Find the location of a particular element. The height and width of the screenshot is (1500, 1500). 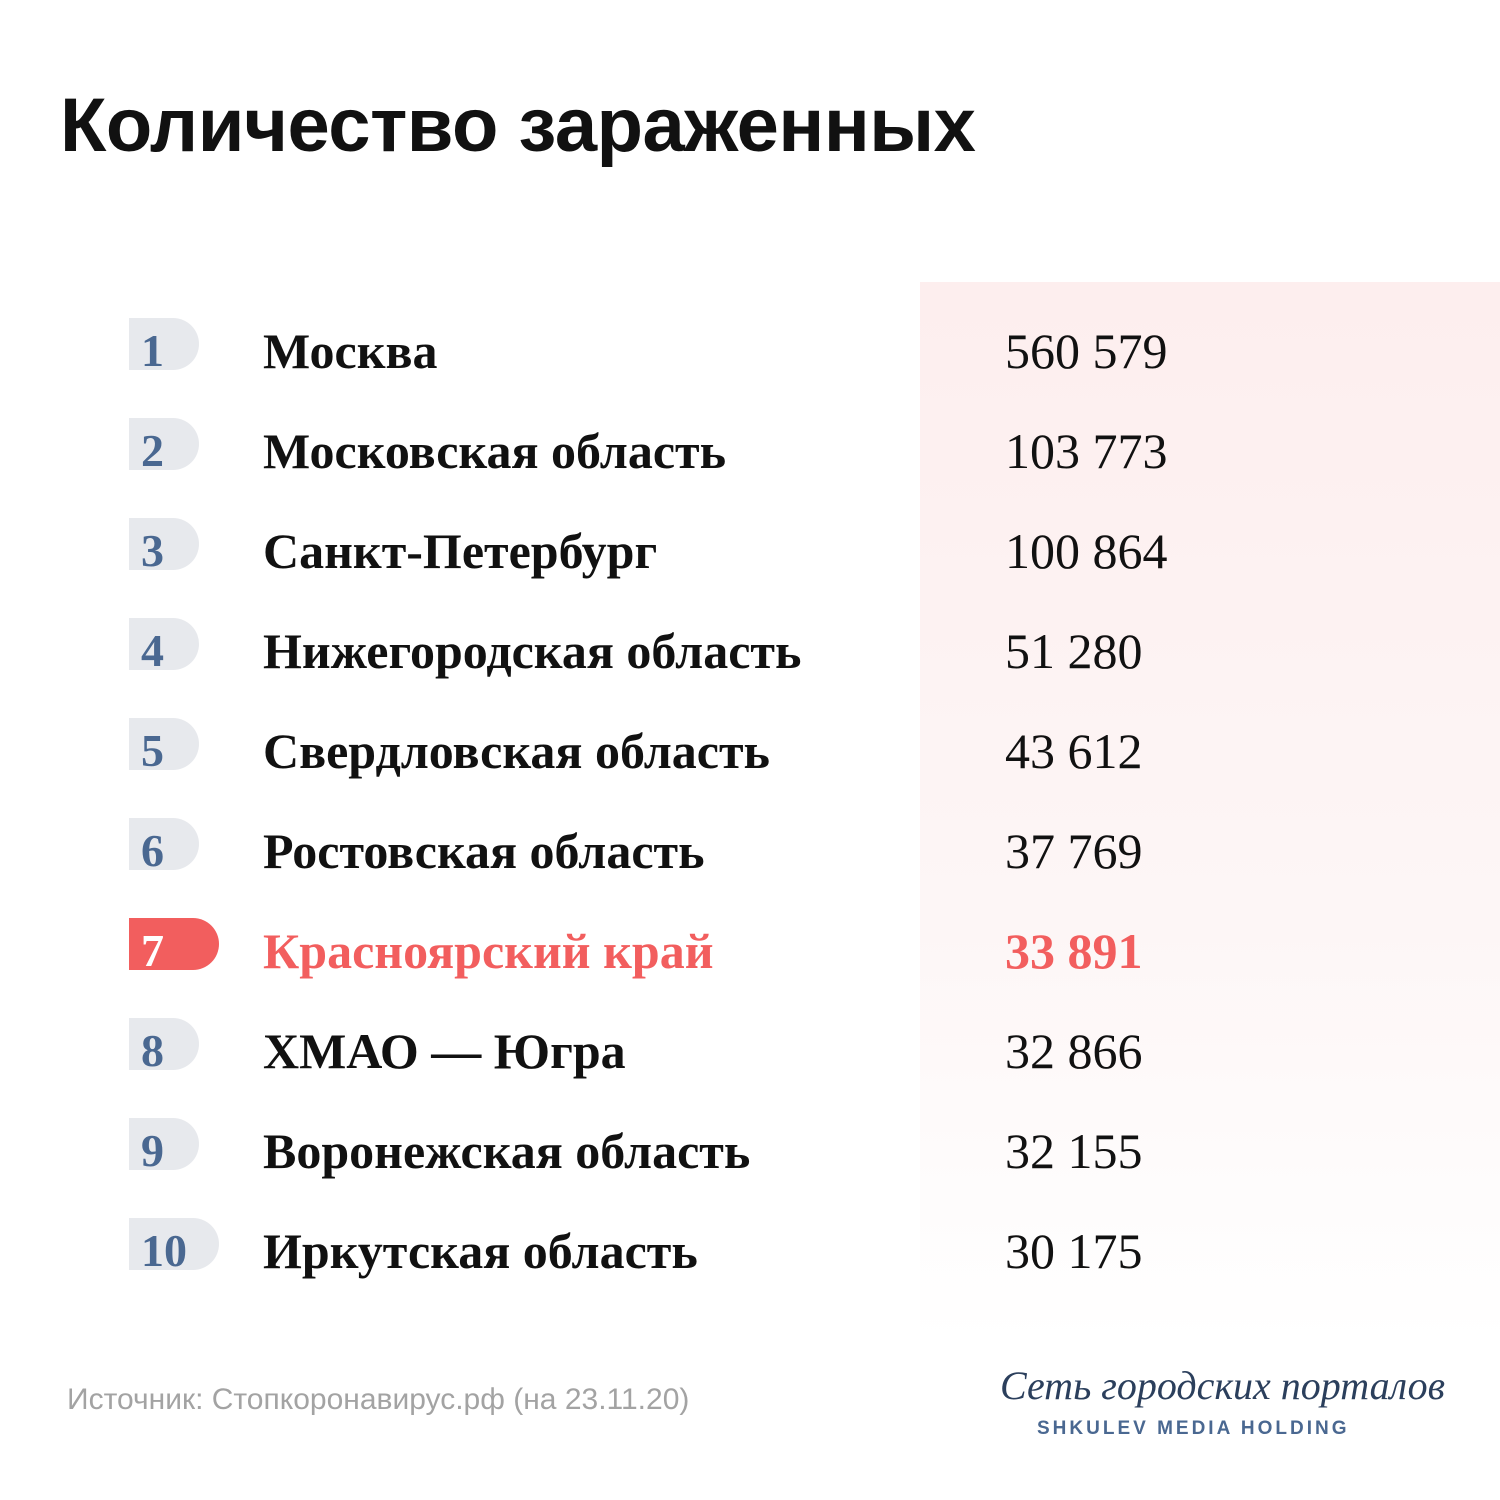

infected-count: 30 175 is located at coordinates (1074, 1251).